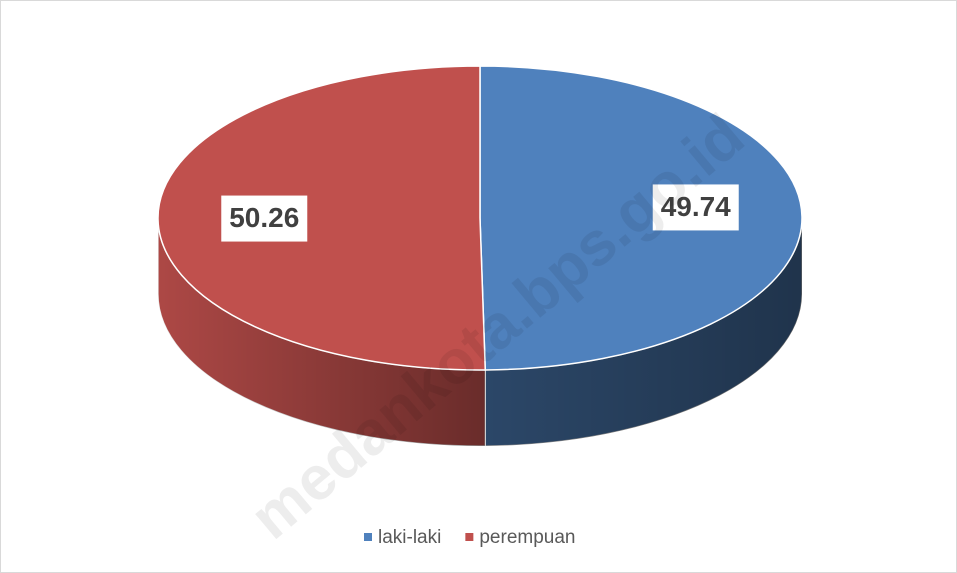  I want to click on data-label: 49.74, so click(696, 206).